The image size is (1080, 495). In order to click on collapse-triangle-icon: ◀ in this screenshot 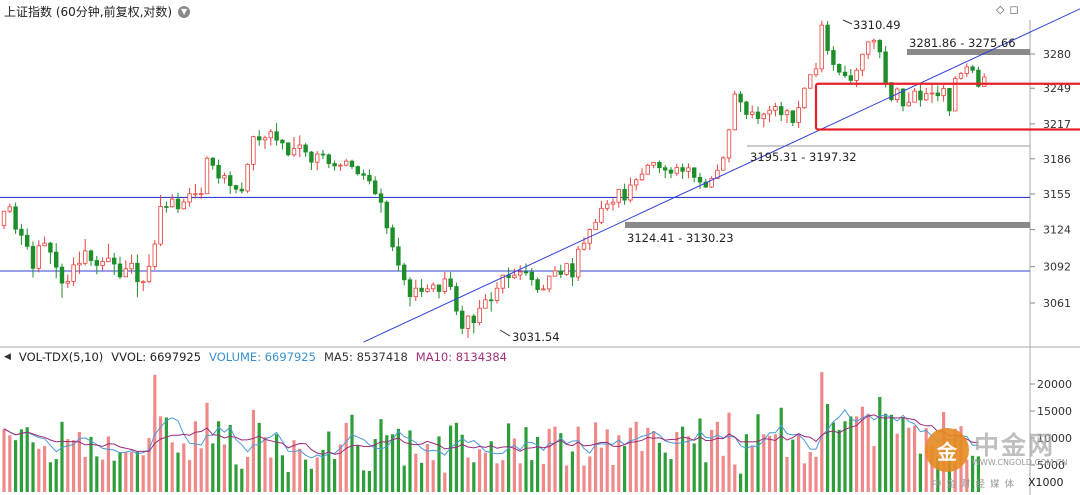, I will do `click(7, 357)`.